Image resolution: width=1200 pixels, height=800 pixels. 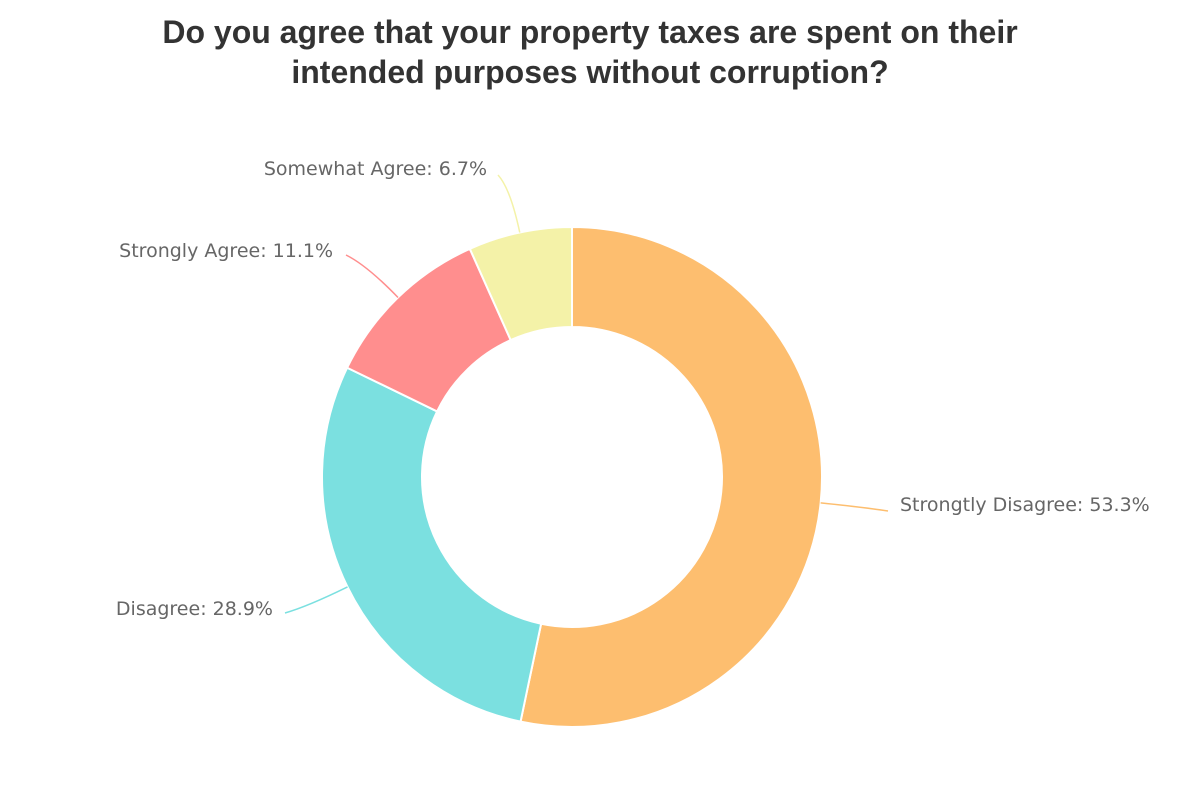 I want to click on slice-somewhat-agree, so click(x=520, y=283).